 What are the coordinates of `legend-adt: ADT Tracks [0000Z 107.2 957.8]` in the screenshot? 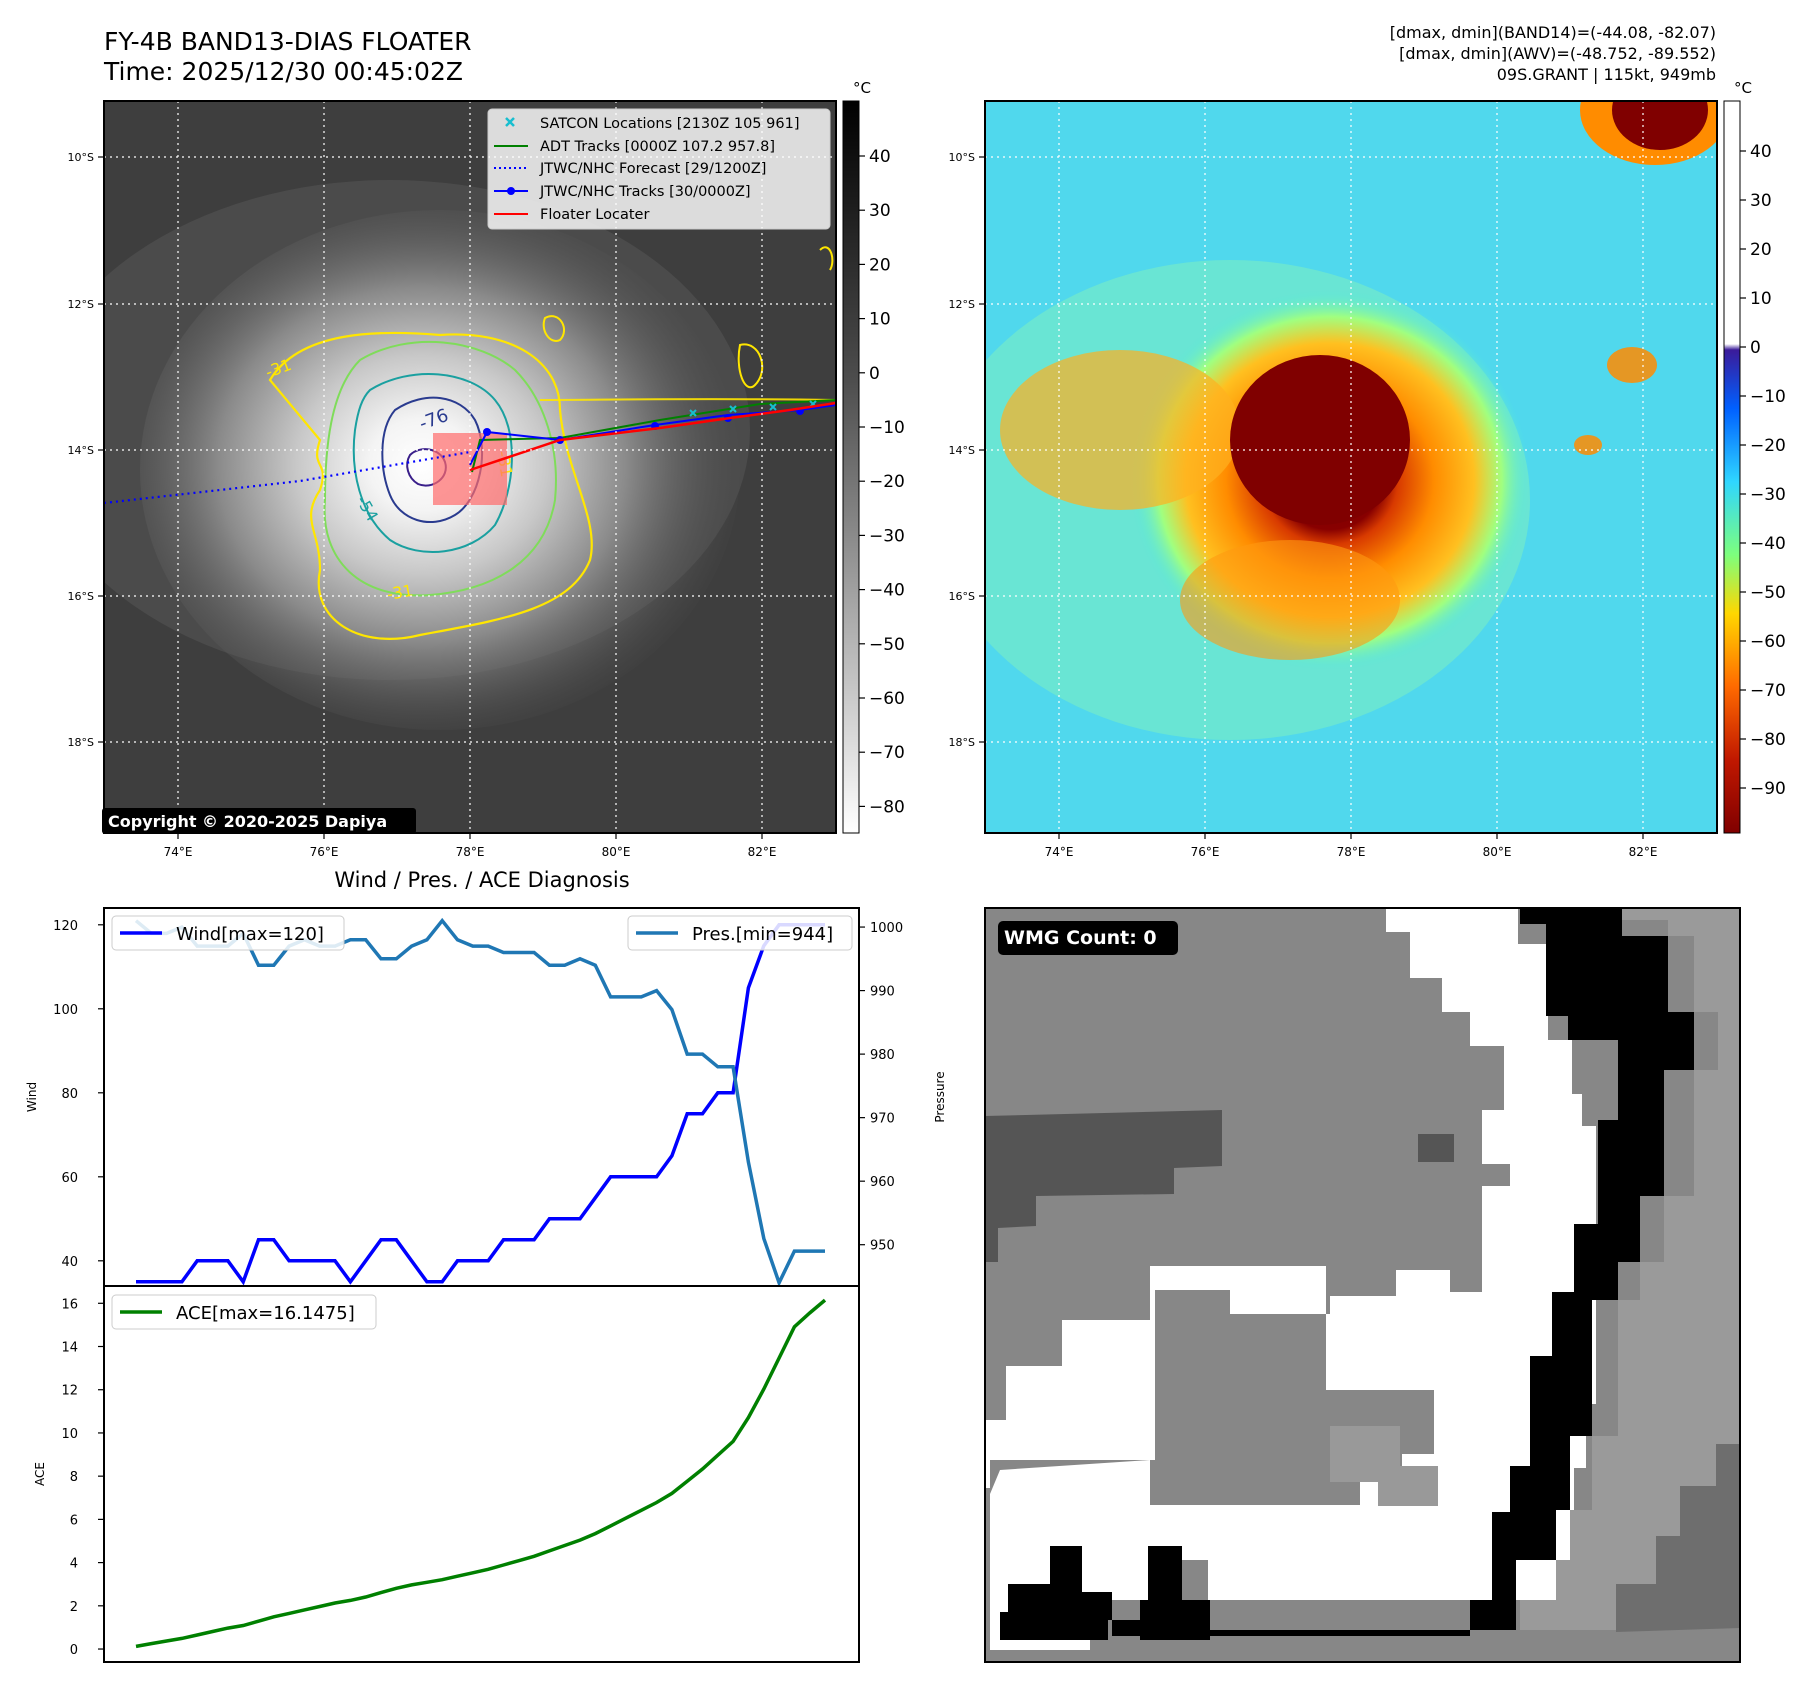 It's located at (657, 147).